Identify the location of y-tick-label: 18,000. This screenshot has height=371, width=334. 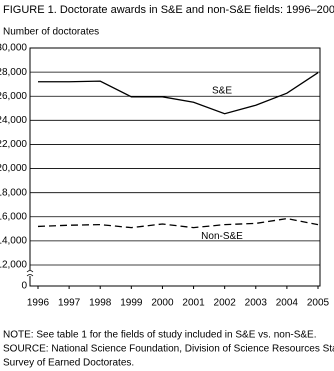
(13, 192).